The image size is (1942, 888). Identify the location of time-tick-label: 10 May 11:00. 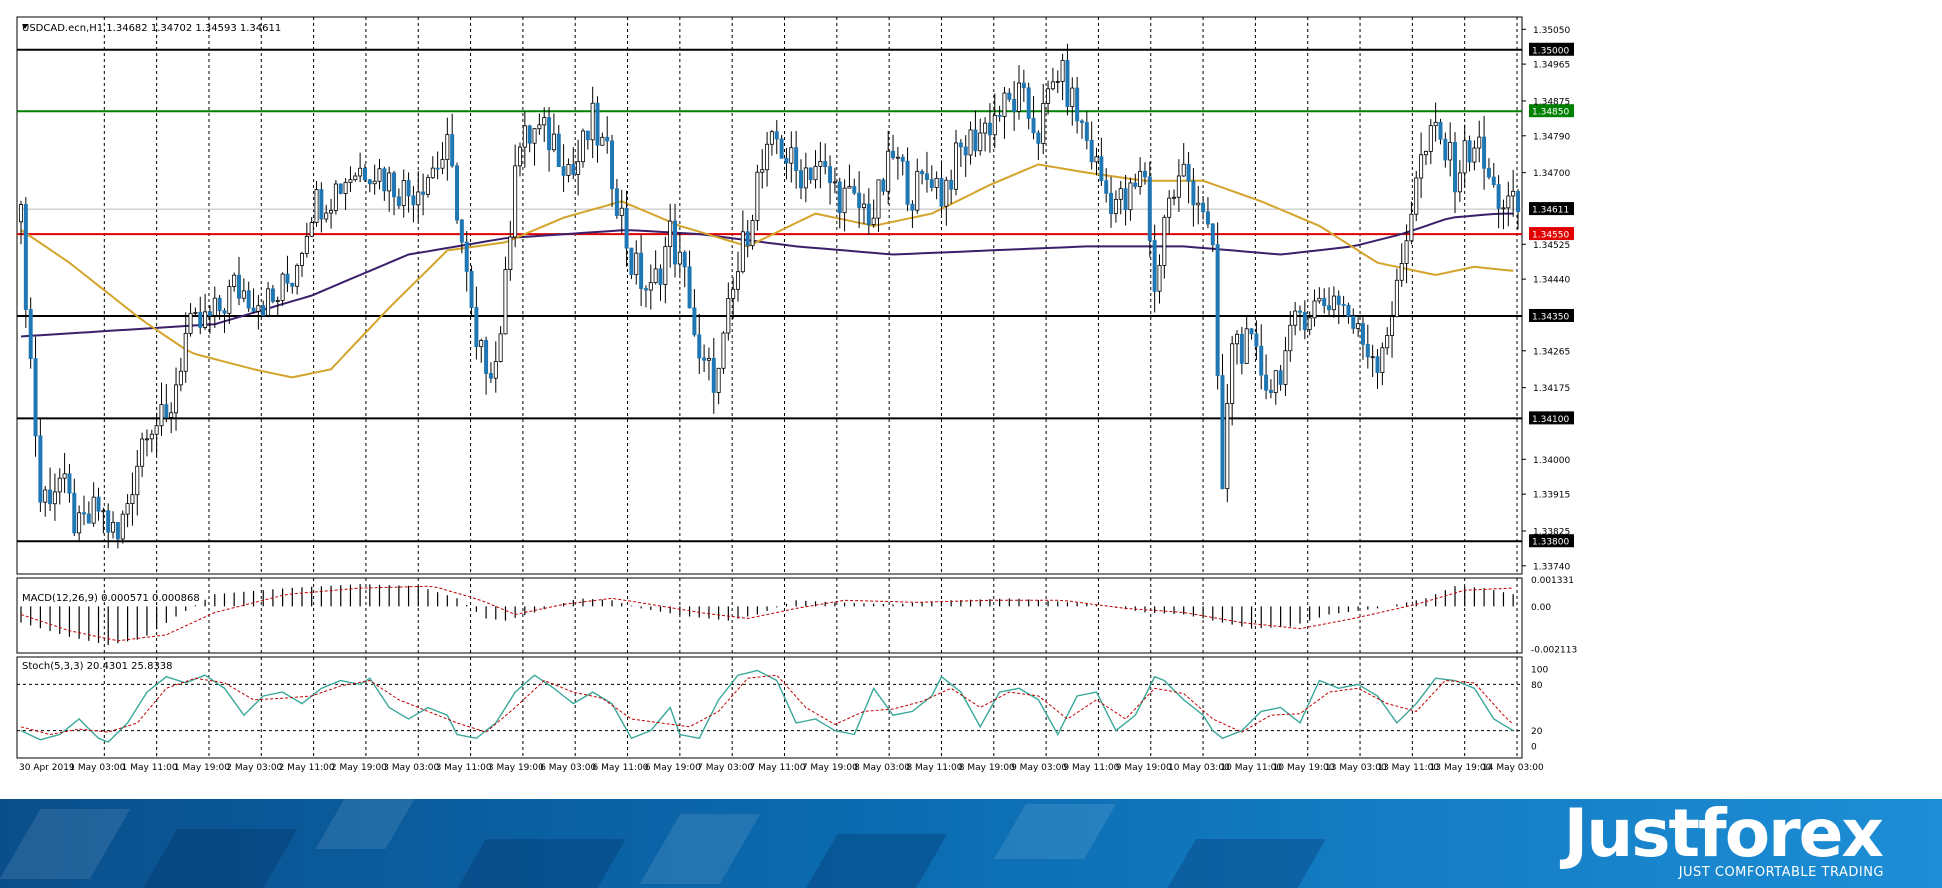
(1251, 768).